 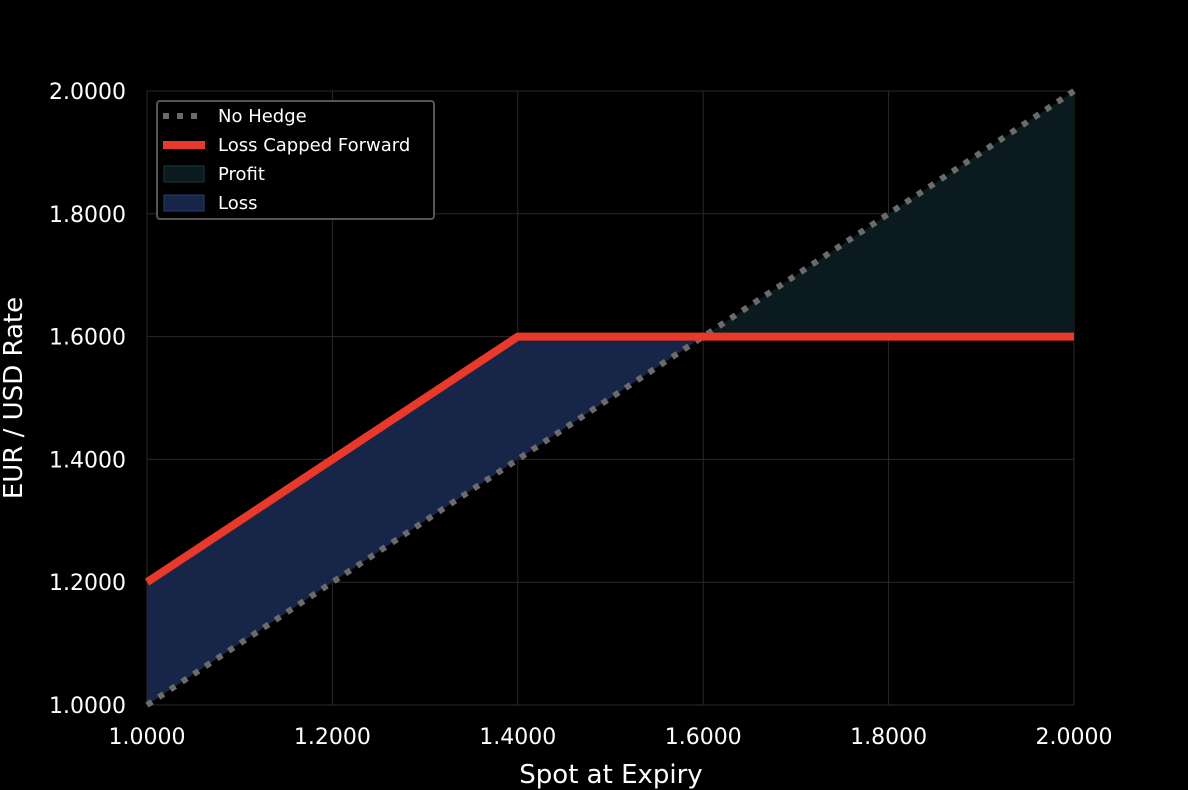 I want to click on y-tick-label-2: 1.4000, so click(x=87, y=460).